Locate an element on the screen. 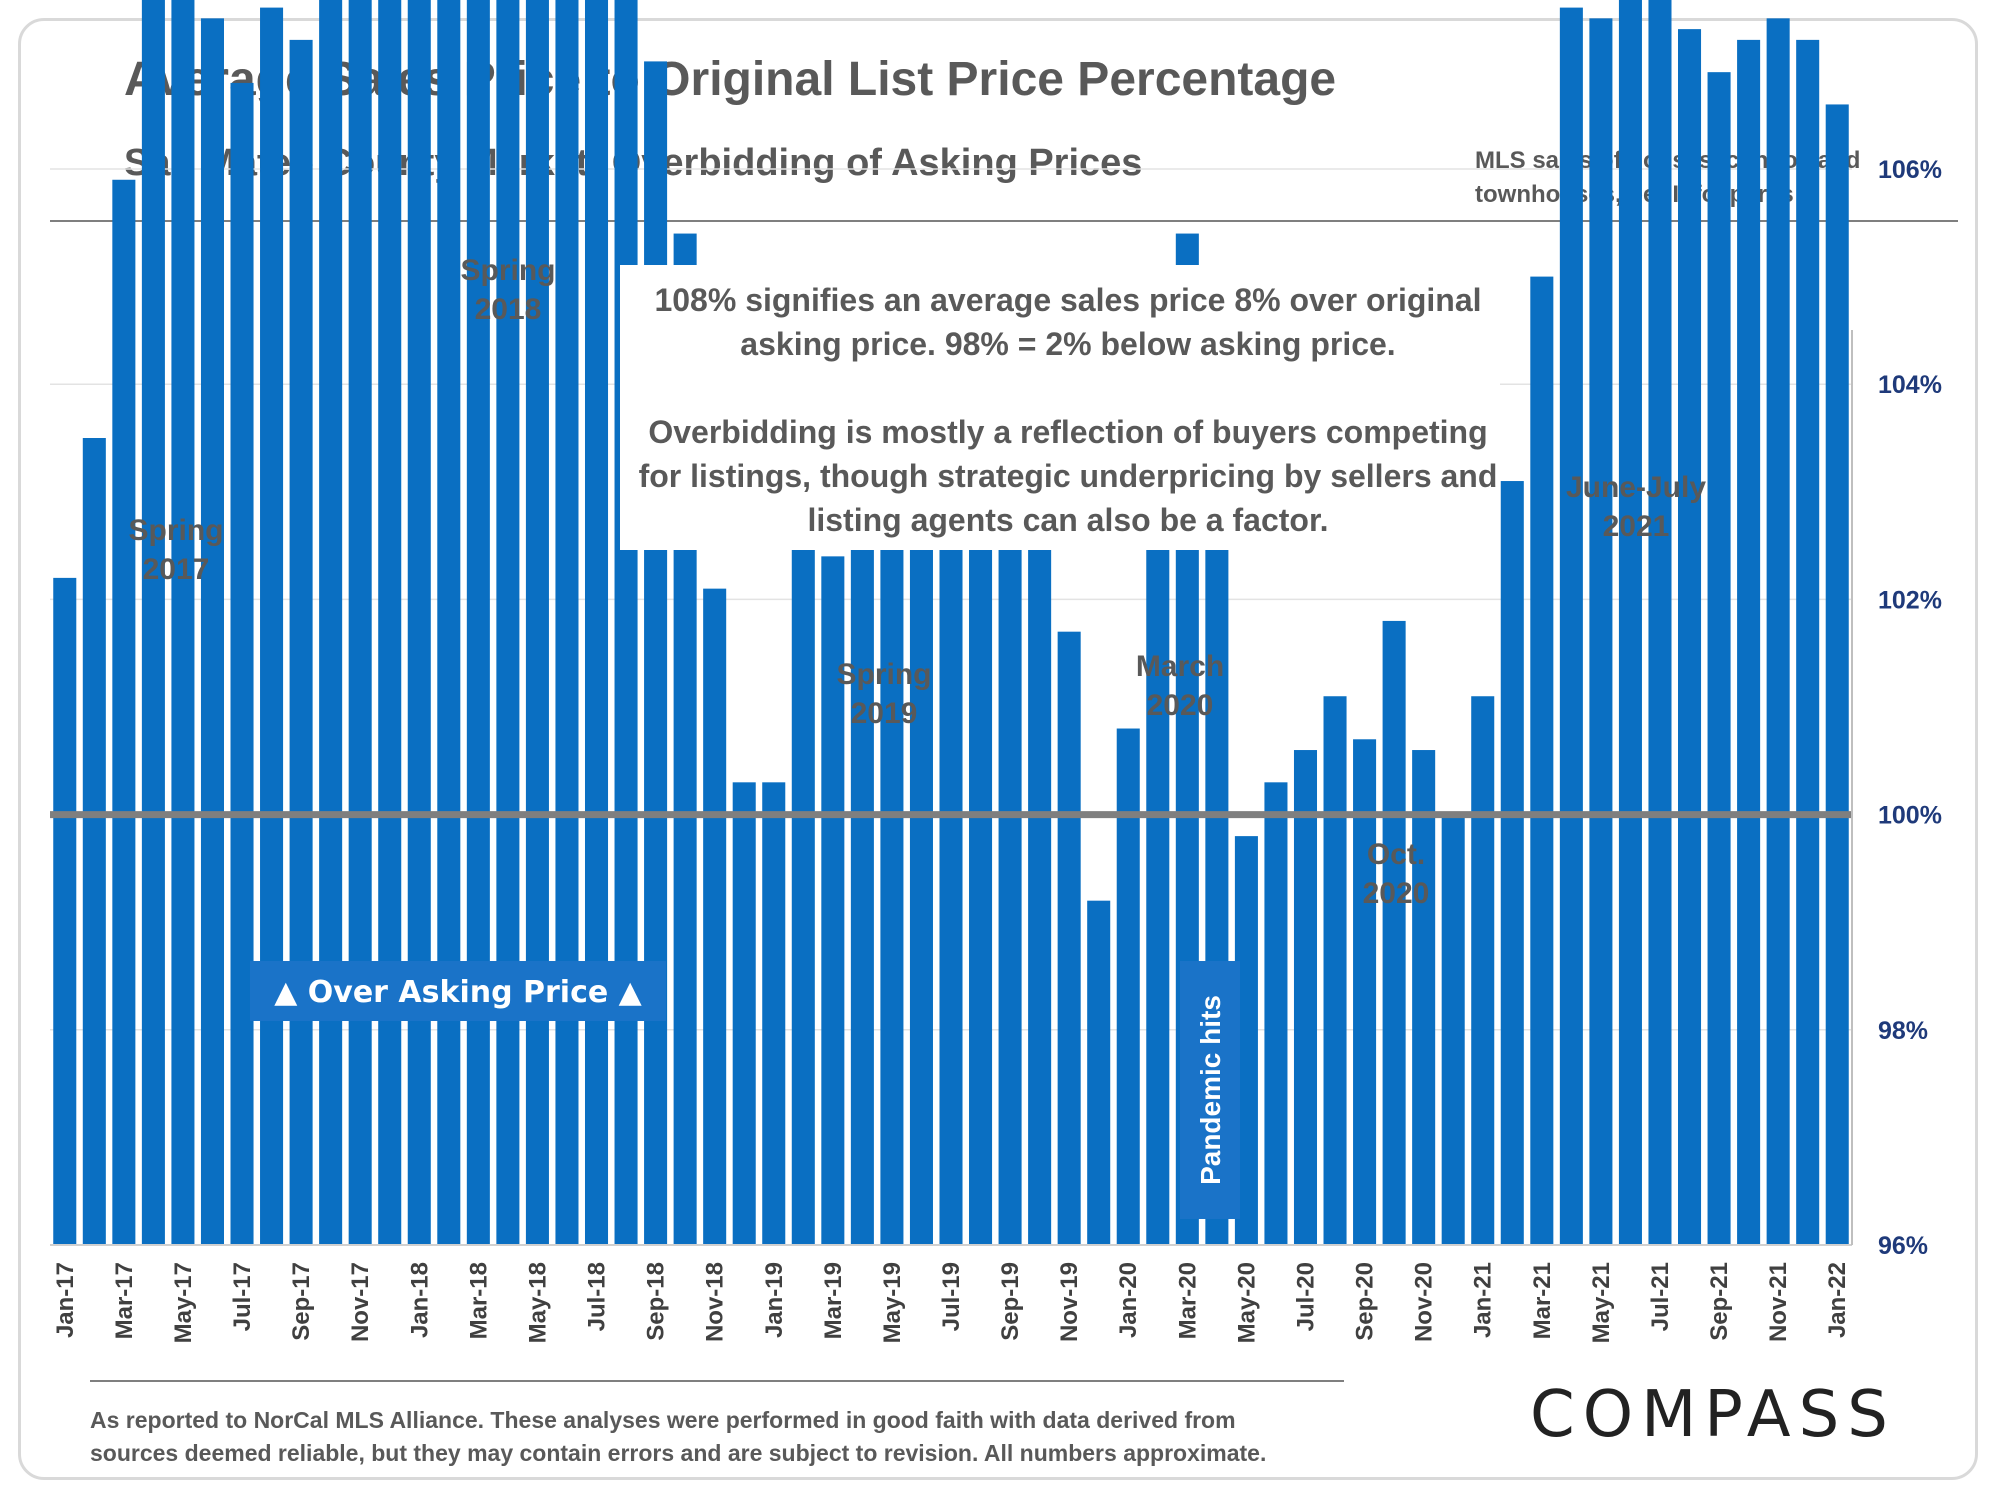  annotation-spring-2019: Spring is located at coordinates (884, 674).